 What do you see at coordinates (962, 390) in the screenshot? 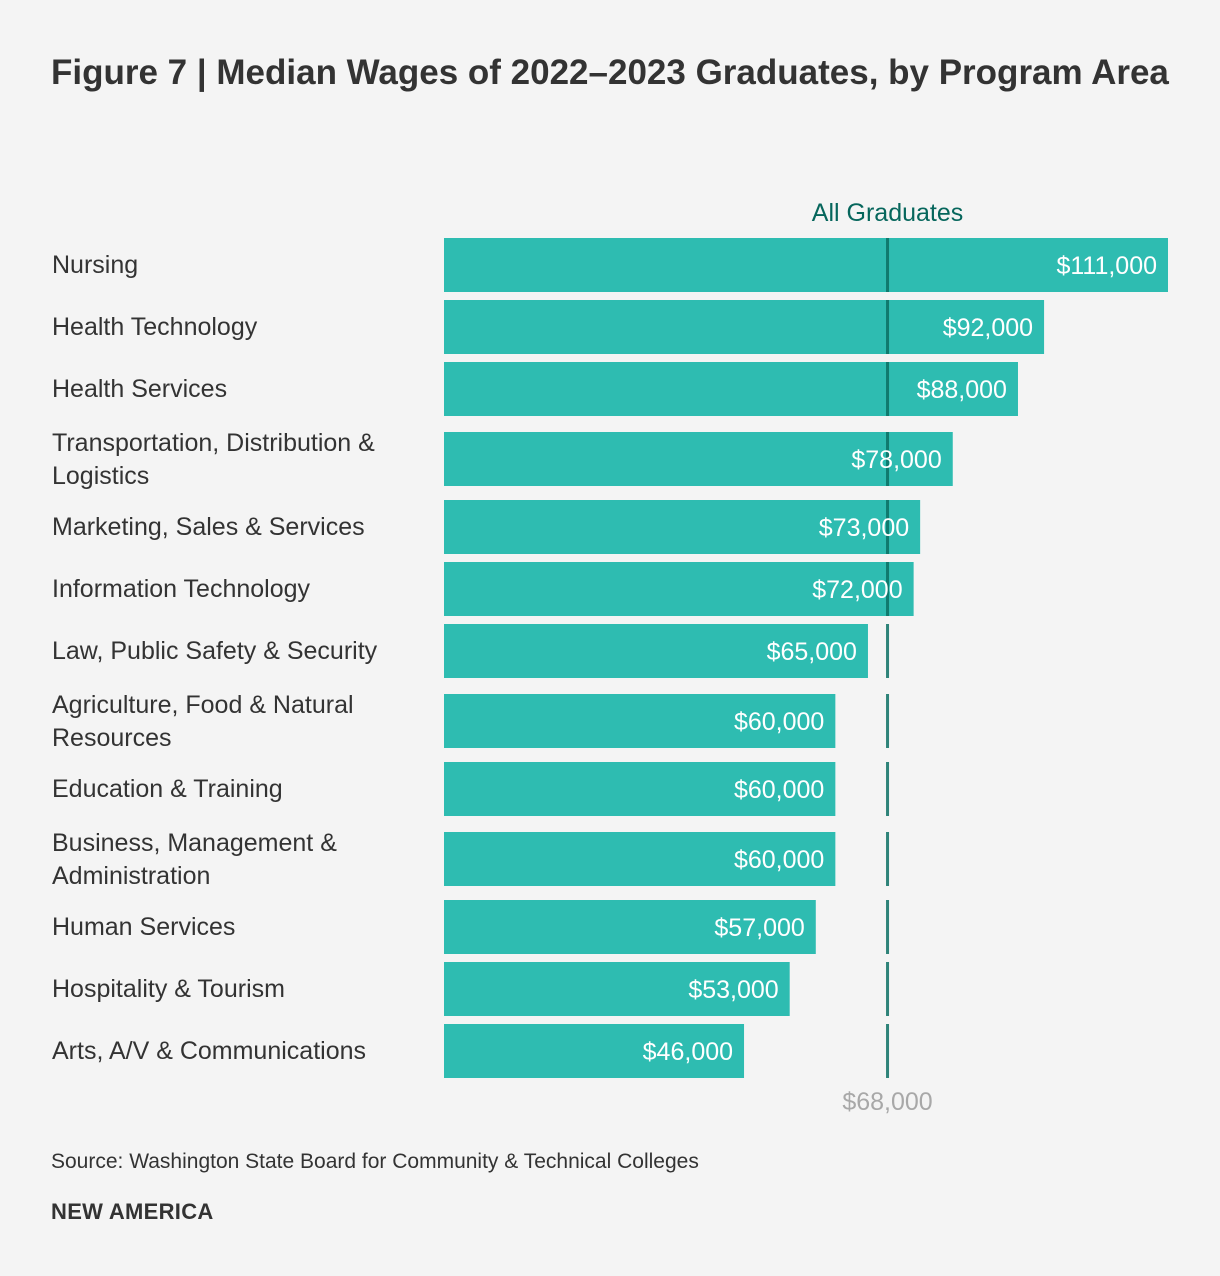
I see `value-label: $88,000` at bounding box center [962, 390].